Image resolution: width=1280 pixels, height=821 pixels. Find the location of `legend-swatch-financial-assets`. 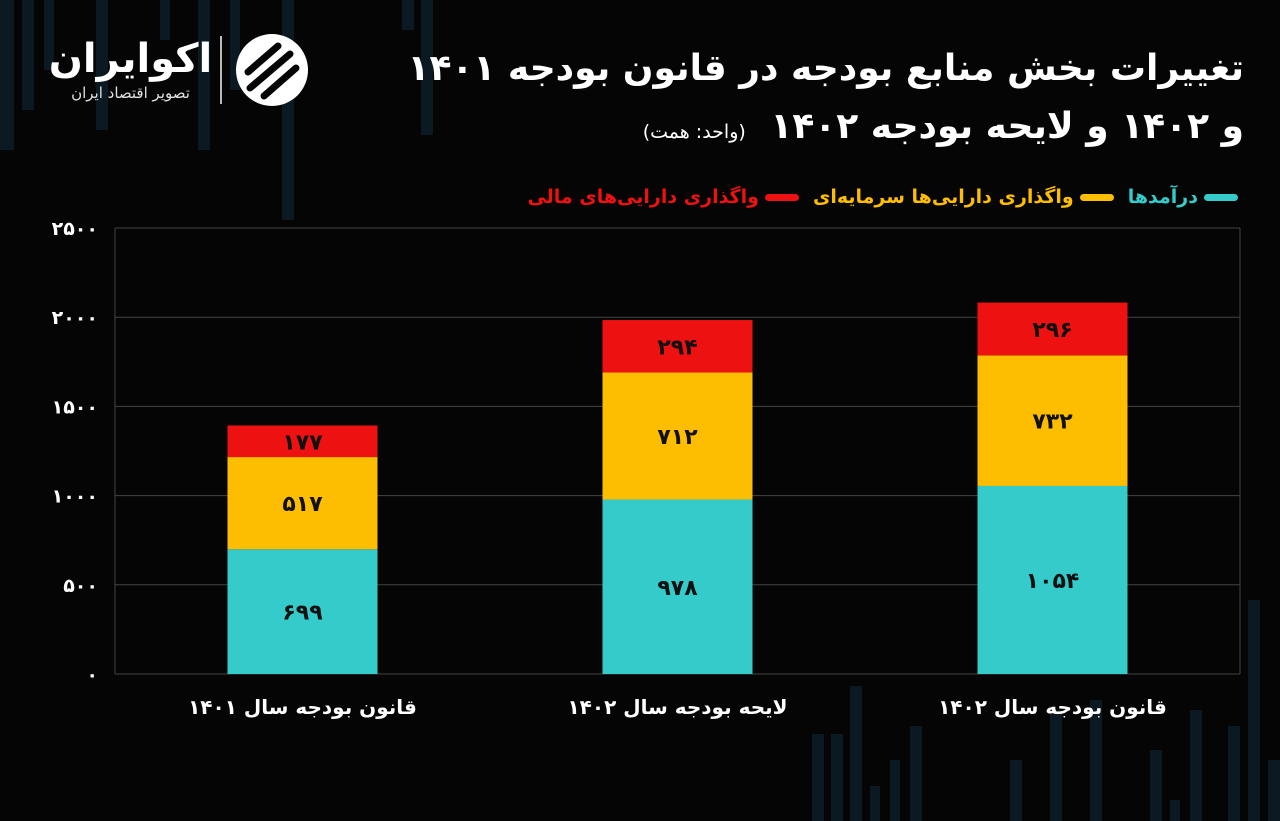

legend-swatch-financial-assets is located at coordinates (781, 197).